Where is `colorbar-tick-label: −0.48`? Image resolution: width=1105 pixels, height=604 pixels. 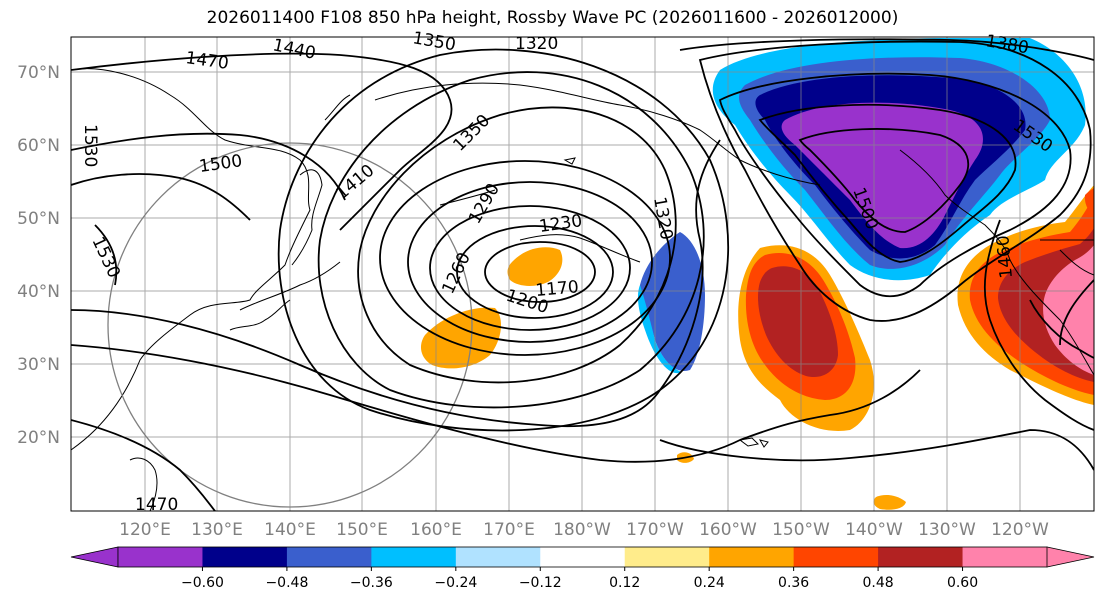
colorbar-tick-label: −0.48 is located at coordinates (286, 583).